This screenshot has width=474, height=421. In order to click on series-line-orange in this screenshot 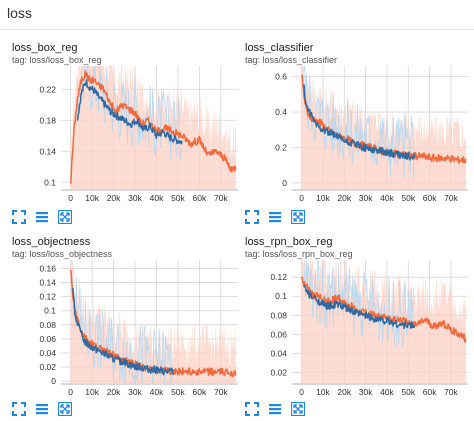, I will do `click(384, 119)`.